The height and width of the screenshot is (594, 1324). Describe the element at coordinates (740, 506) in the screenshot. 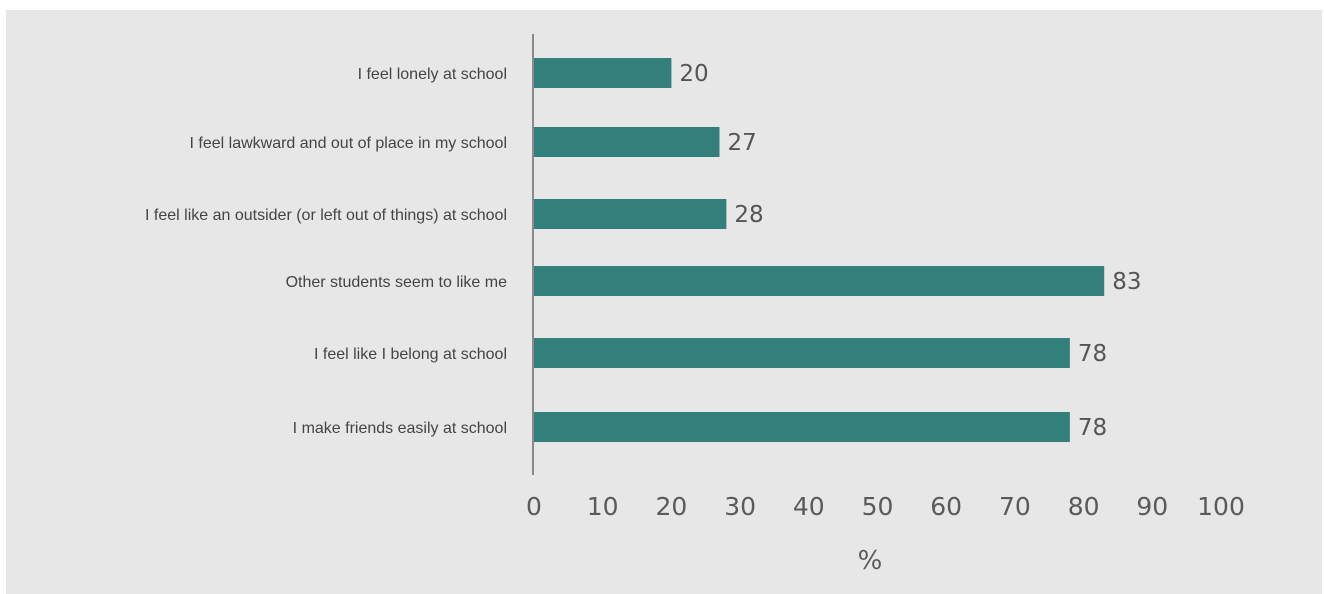

I see `x-tick-label-30: 30` at that location.